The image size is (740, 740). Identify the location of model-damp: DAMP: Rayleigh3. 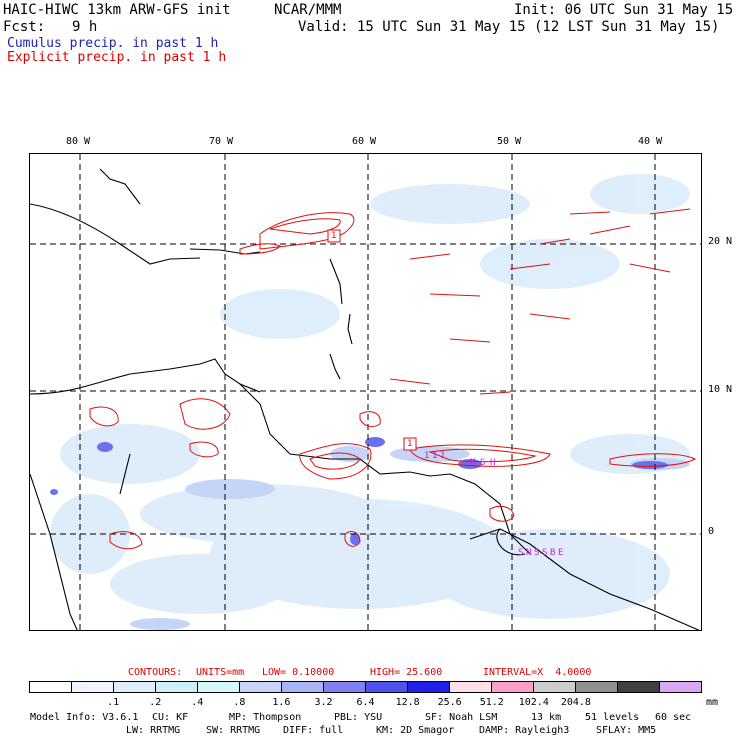
(524, 730).